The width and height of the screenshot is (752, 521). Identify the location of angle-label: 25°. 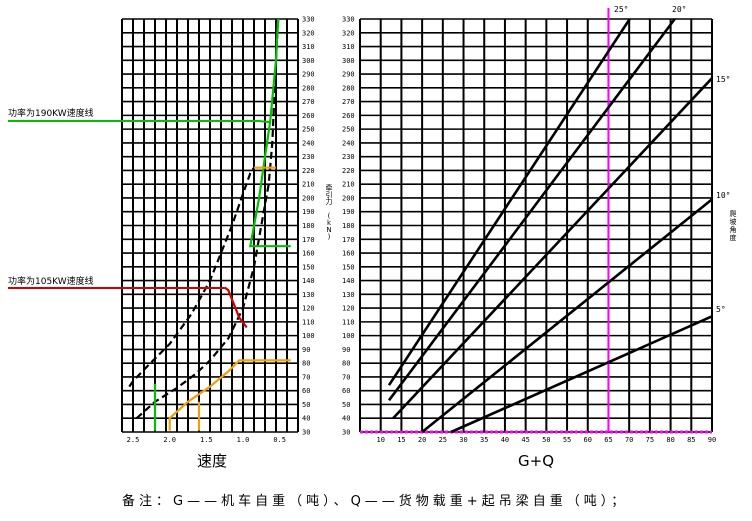
(621, 9).